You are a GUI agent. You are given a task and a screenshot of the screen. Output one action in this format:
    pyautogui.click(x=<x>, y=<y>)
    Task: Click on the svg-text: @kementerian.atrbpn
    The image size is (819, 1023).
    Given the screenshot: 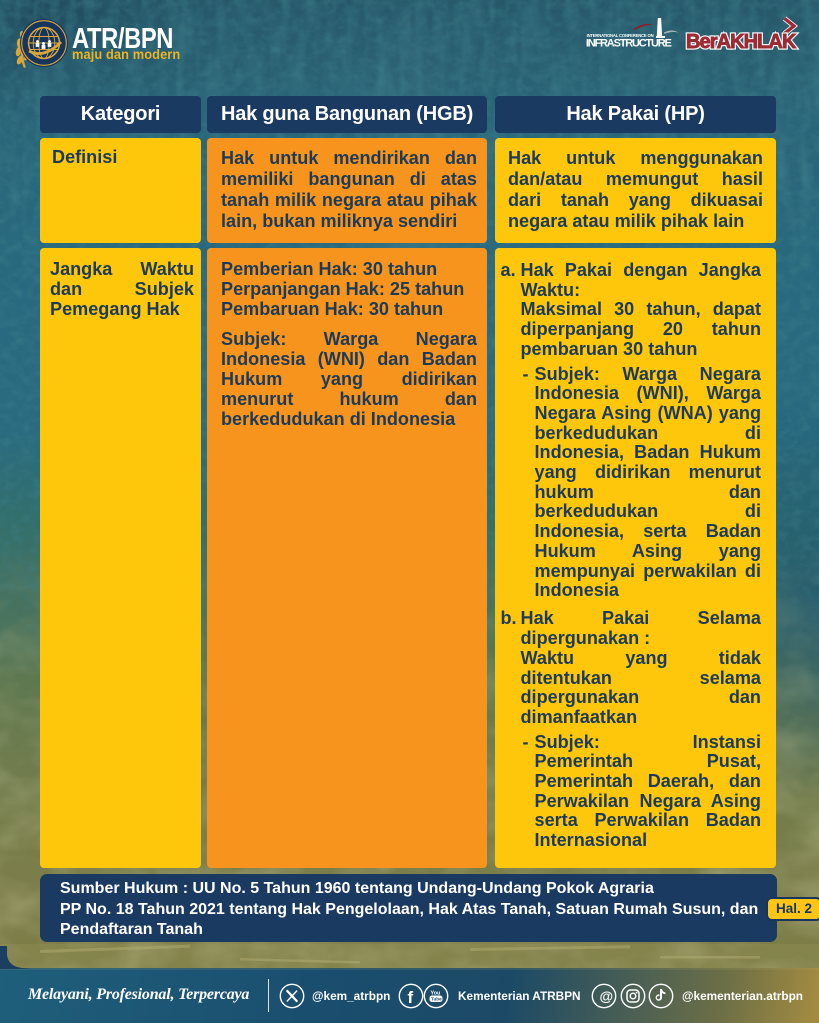 What is the action you would take?
    pyautogui.click(x=742, y=996)
    